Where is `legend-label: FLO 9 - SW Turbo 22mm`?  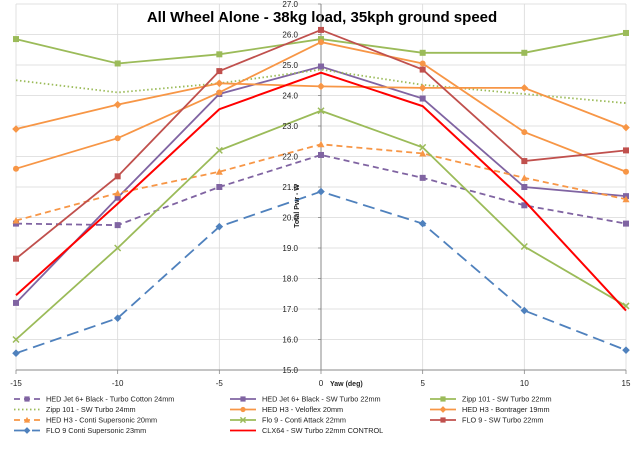
legend-label: FLO 9 - SW Turbo 22mm is located at coordinates (503, 420).